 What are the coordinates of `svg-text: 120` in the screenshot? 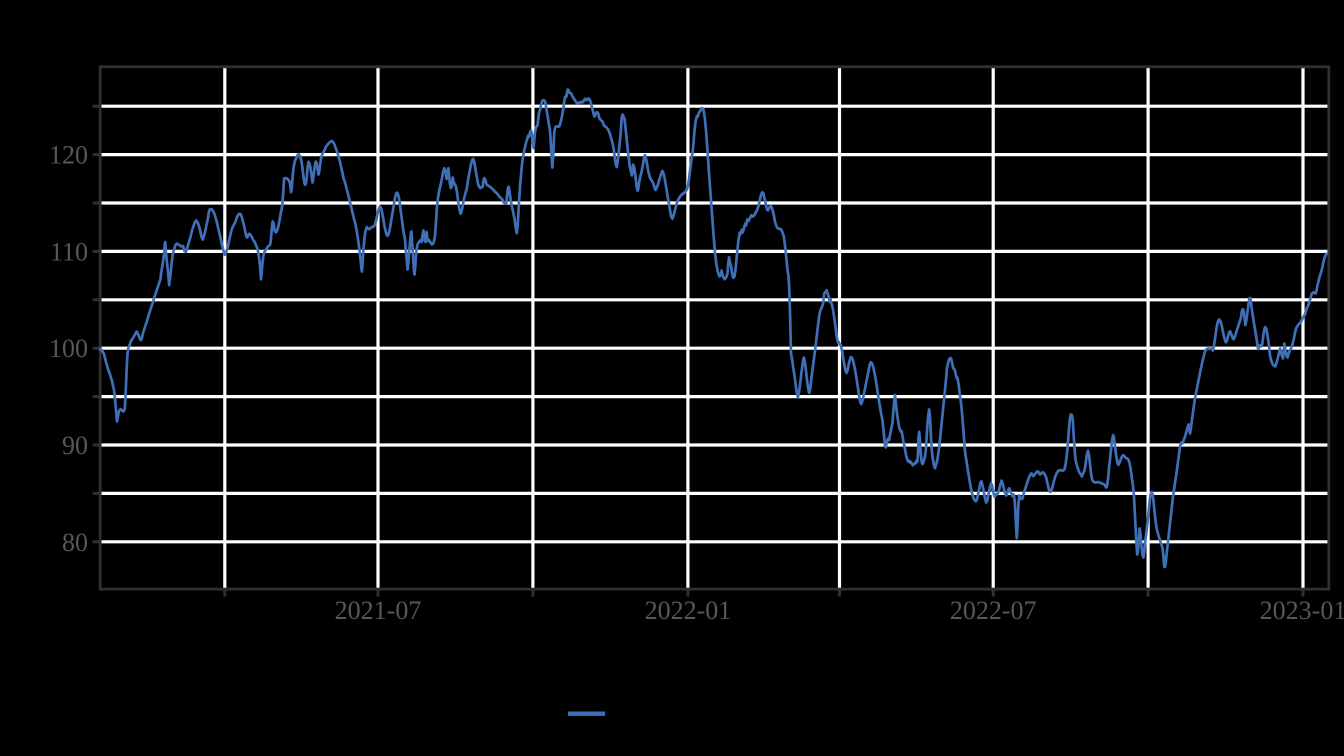 It's located at (68, 155).